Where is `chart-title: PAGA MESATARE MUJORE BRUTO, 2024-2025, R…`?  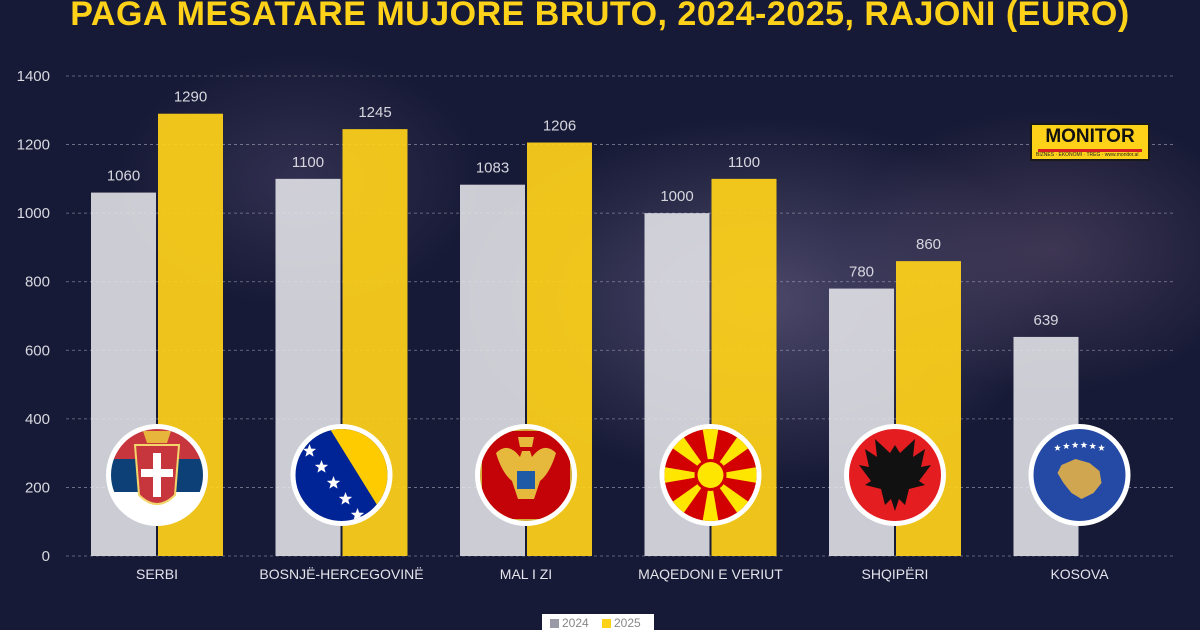
chart-title: PAGA MESATARE MUJORE BRUTO, 2024-2025, R… is located at coordinates (600, 16).